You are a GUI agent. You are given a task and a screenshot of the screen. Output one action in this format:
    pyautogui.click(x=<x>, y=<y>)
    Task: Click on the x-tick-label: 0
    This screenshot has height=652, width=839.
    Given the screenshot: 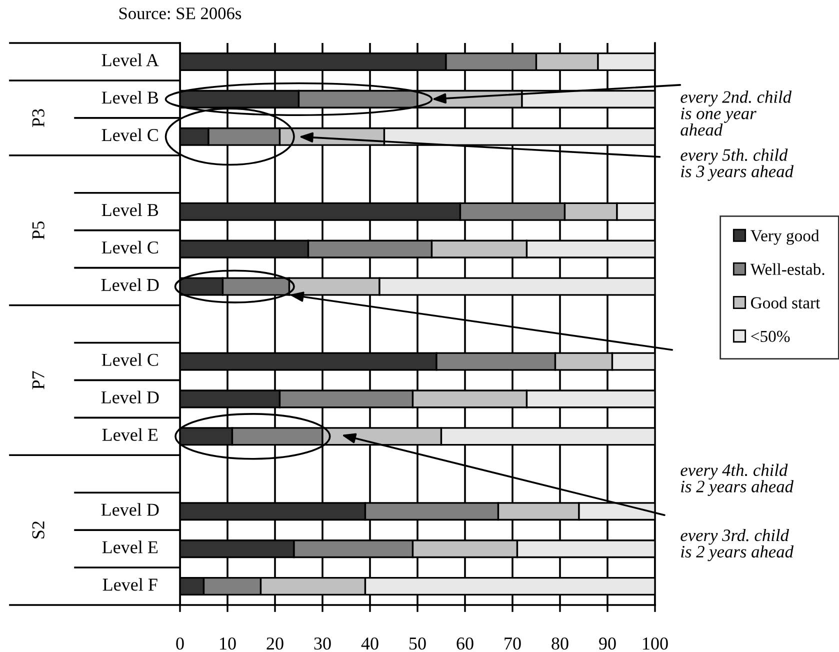 What is the action you would take?
    pyautogui.click(x=180, y=643)
    